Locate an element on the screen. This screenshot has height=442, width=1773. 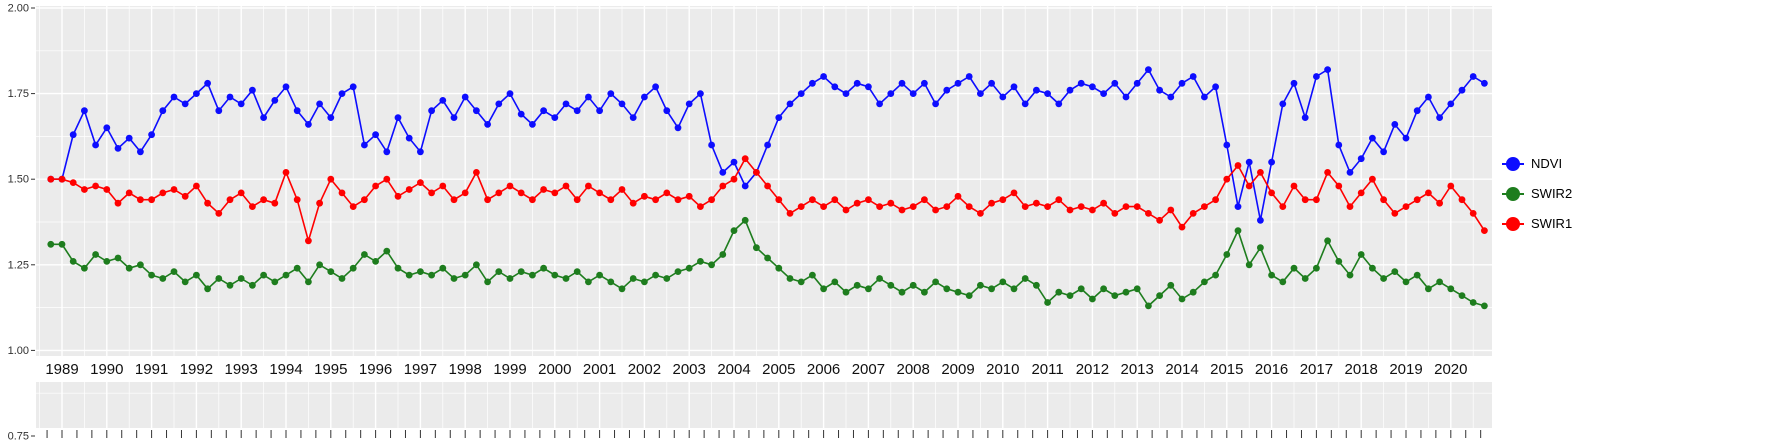
legend-item-swir2: SWIR2 is located at coordinates (1537, 193).